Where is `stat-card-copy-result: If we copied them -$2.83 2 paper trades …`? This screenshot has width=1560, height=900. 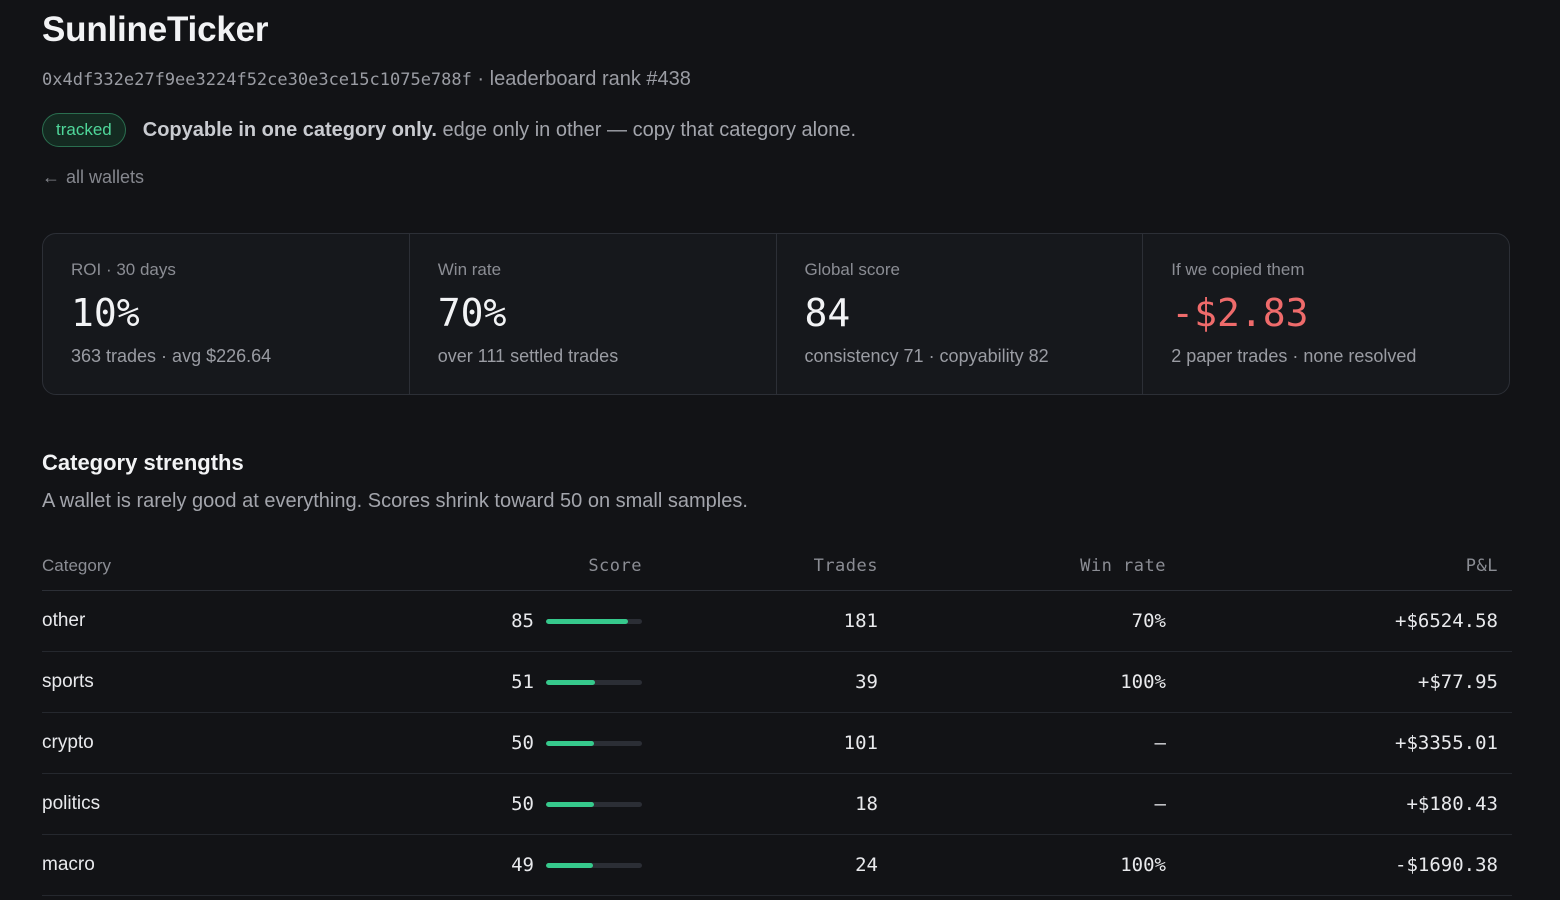 stat-card-copy-result: If we copied them -$2.83 2 paper trades … is located at coordinates (1326, 314).